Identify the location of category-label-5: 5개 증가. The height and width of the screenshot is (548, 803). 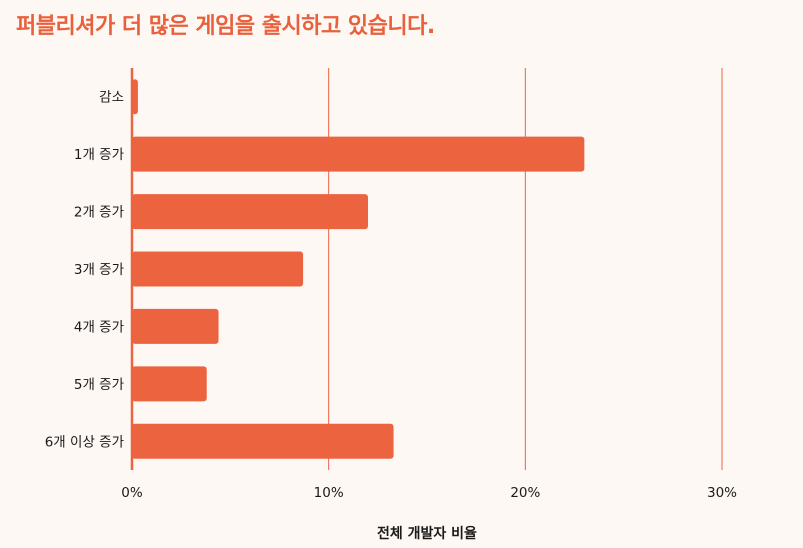
(99, 385).